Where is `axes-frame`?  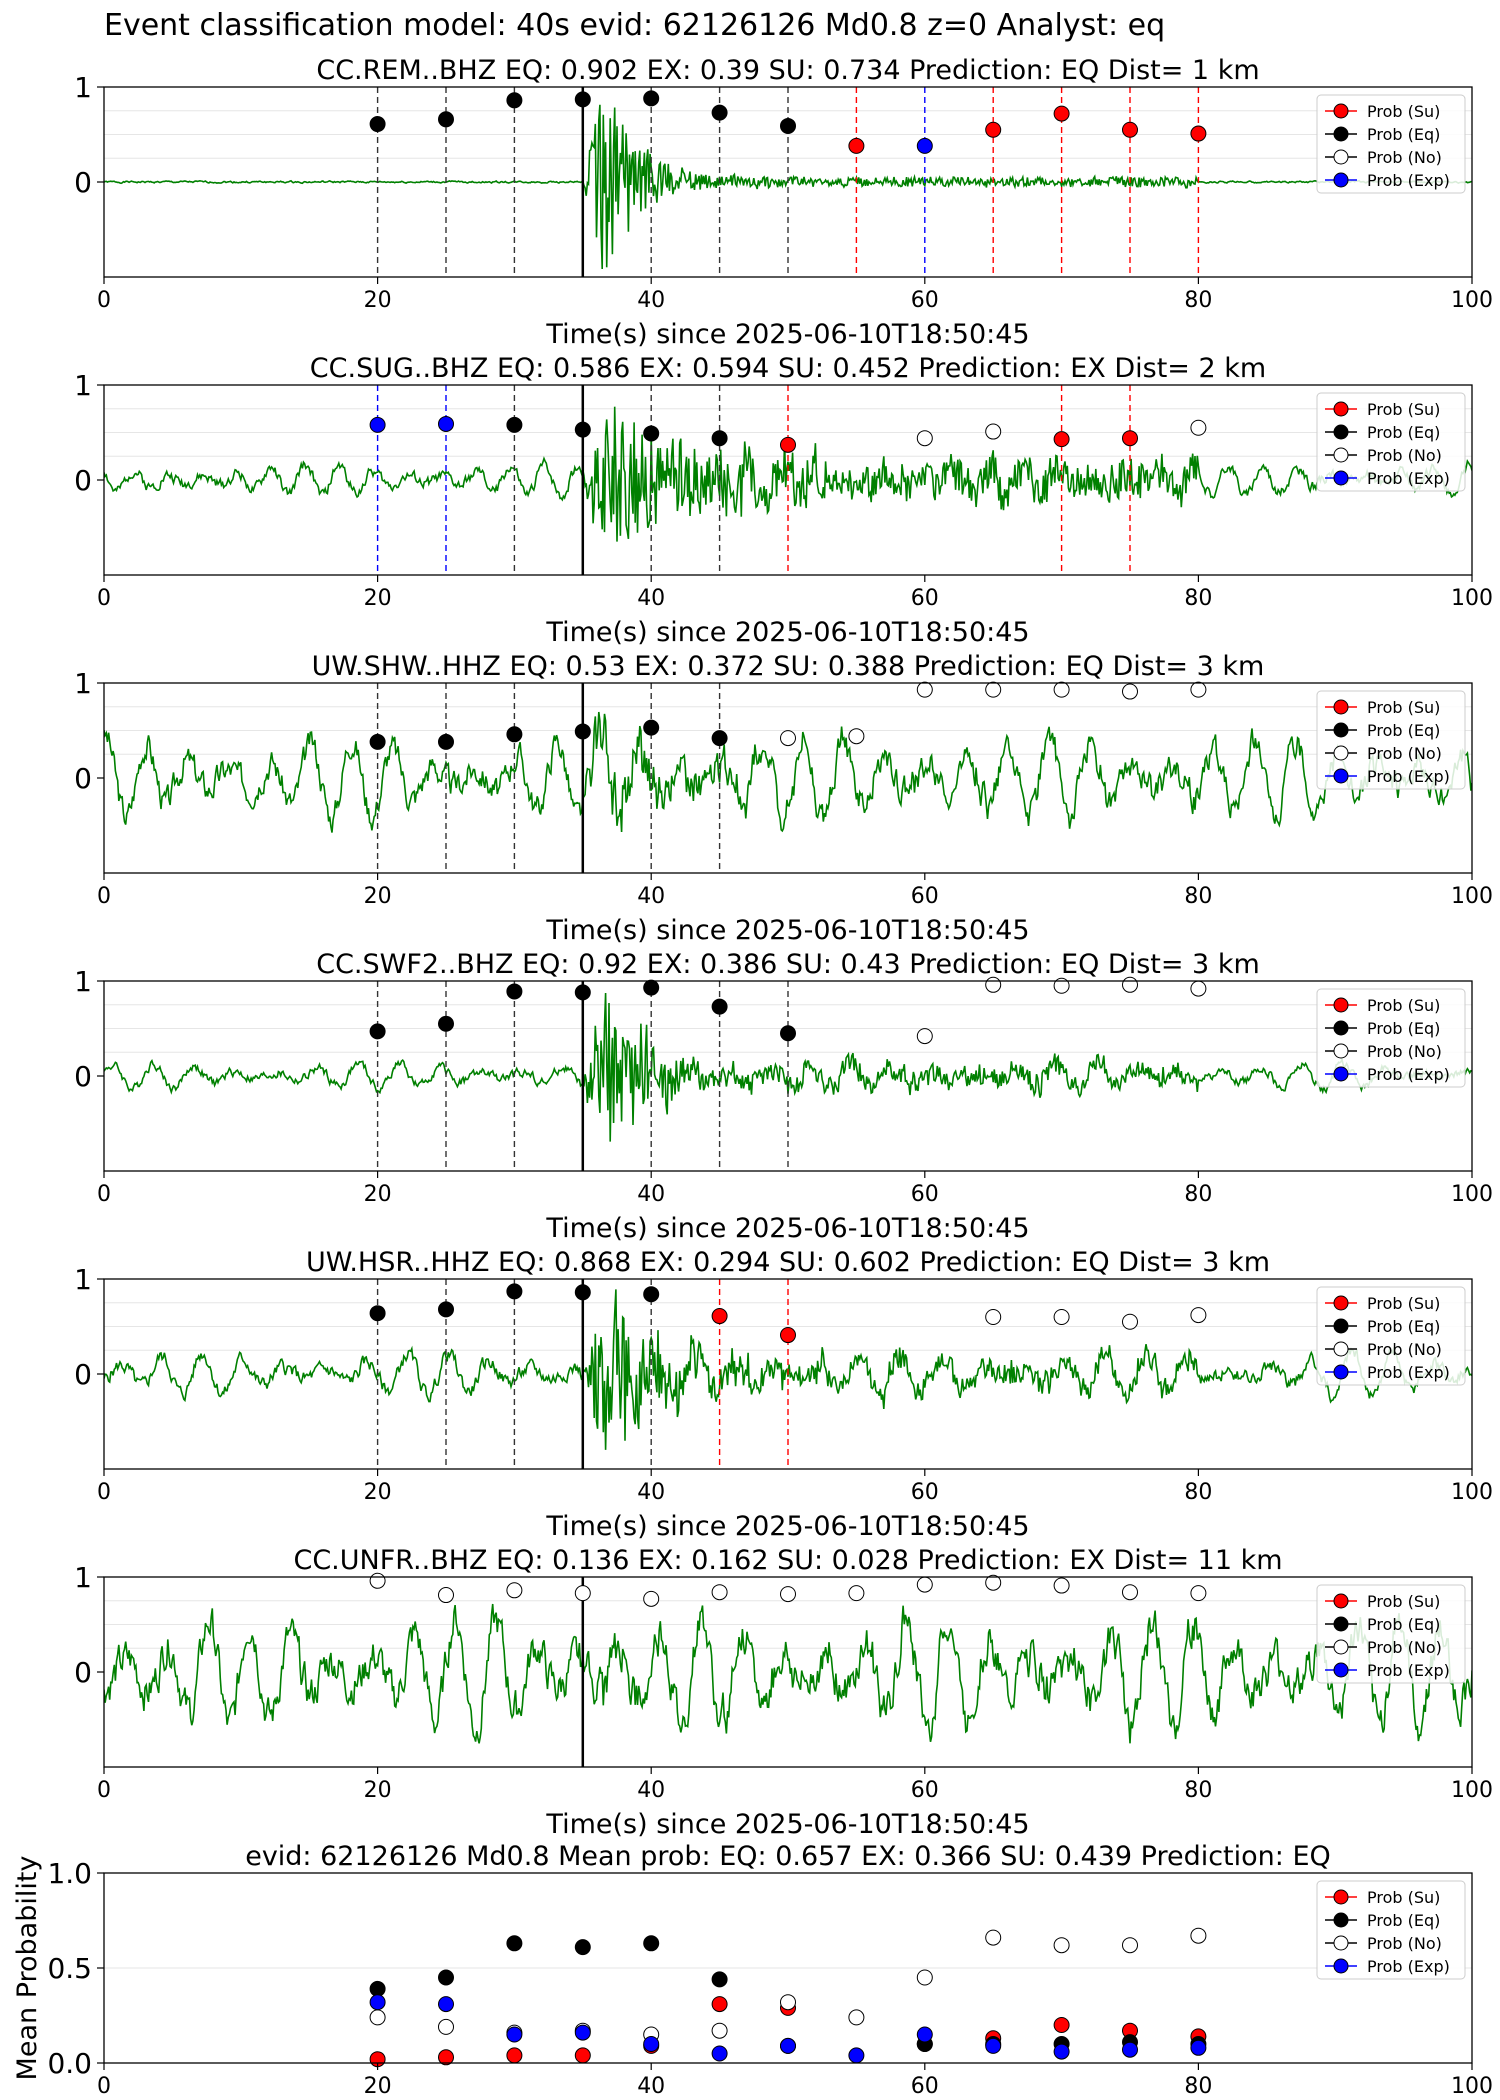
axes-frame is located at coordinates (788, 1672).